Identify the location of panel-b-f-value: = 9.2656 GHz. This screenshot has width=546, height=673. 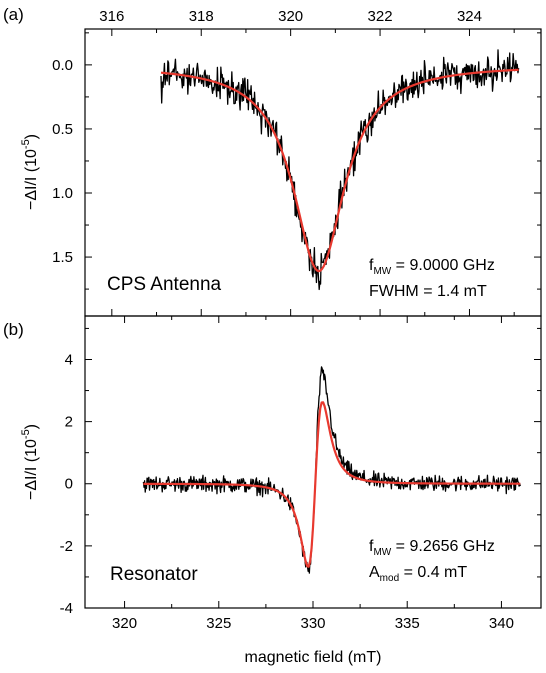
(443, 546).